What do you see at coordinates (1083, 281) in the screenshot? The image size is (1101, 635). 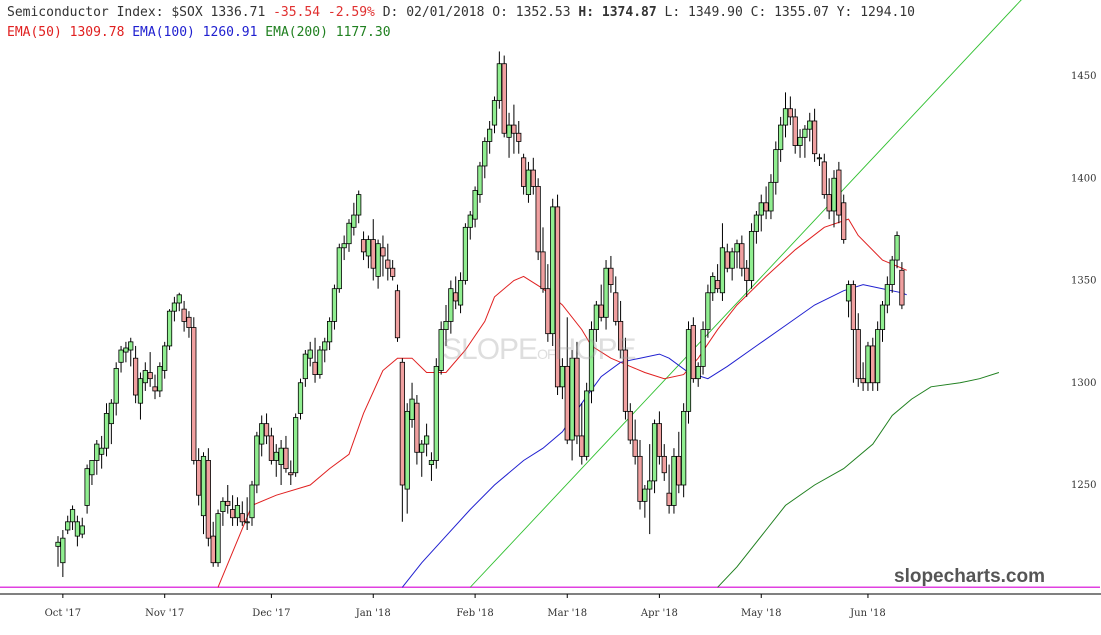 I see `y-tick-label: 1350` at bounding box center [1083, 281].